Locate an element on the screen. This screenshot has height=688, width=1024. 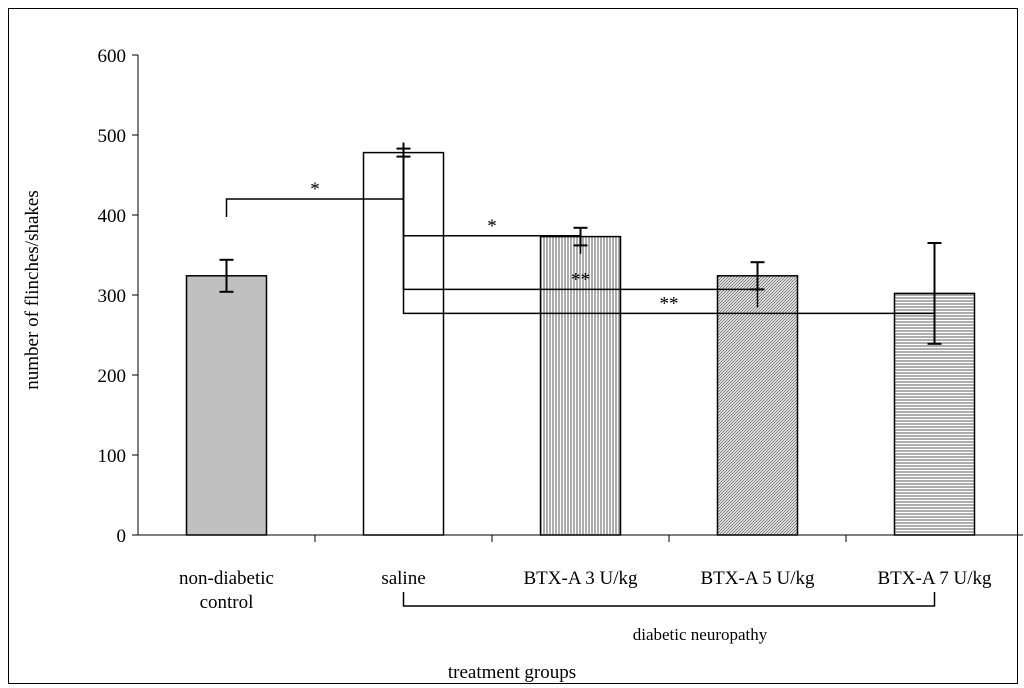
x-tick-label: BTX-A 7 U/kg is located at coordinates (935, 578).